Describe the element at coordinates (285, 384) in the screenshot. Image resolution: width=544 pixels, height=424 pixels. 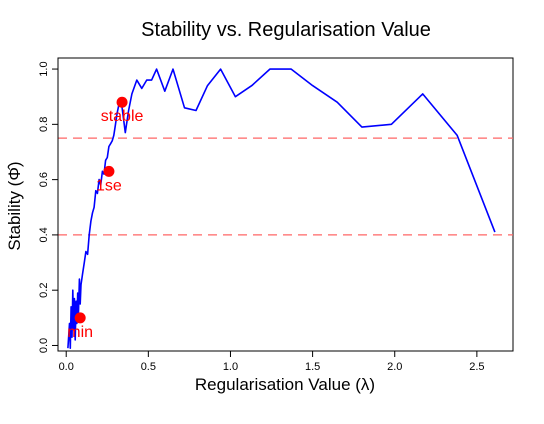
I see `x-axis-title: Regularisation Value (λ)` at that location.